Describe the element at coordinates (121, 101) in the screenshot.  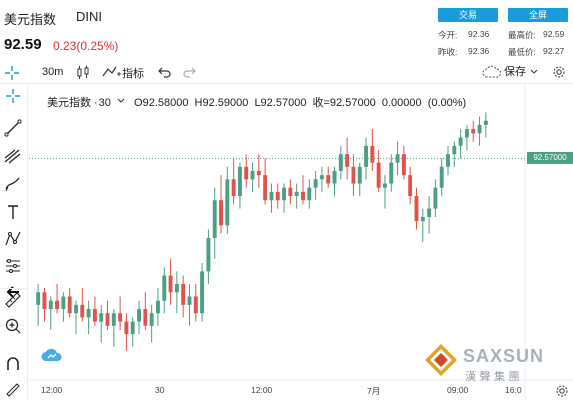
I see `legend-chevron-down-icon` at that location.